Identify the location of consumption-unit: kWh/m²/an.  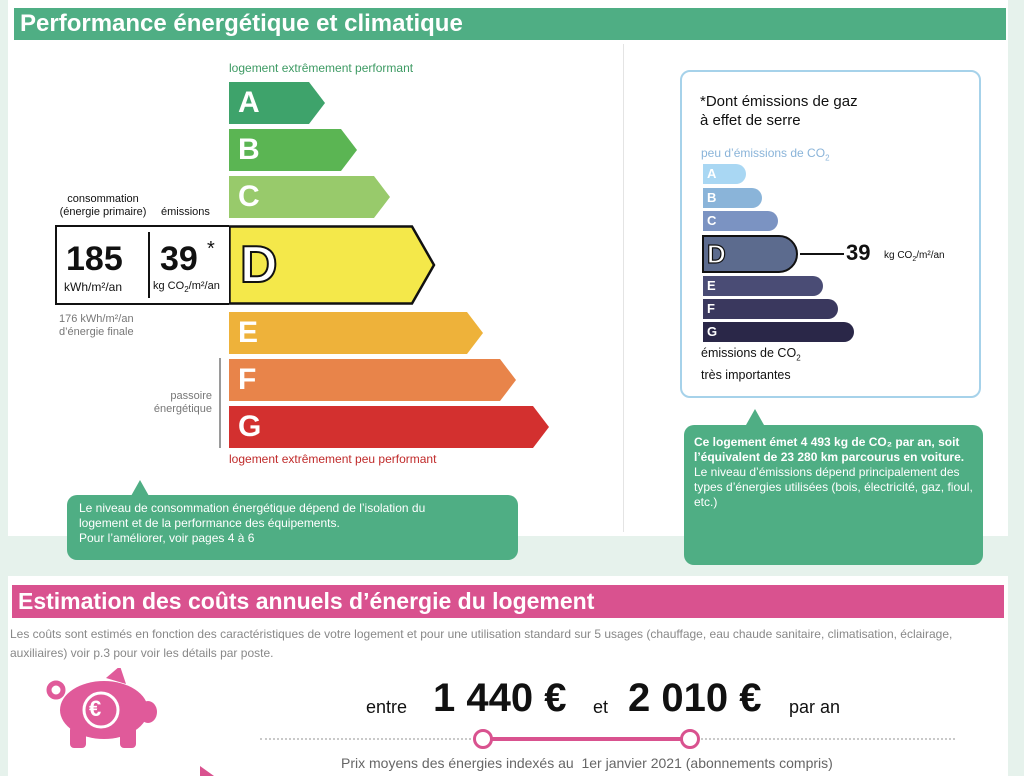
(93, 287).